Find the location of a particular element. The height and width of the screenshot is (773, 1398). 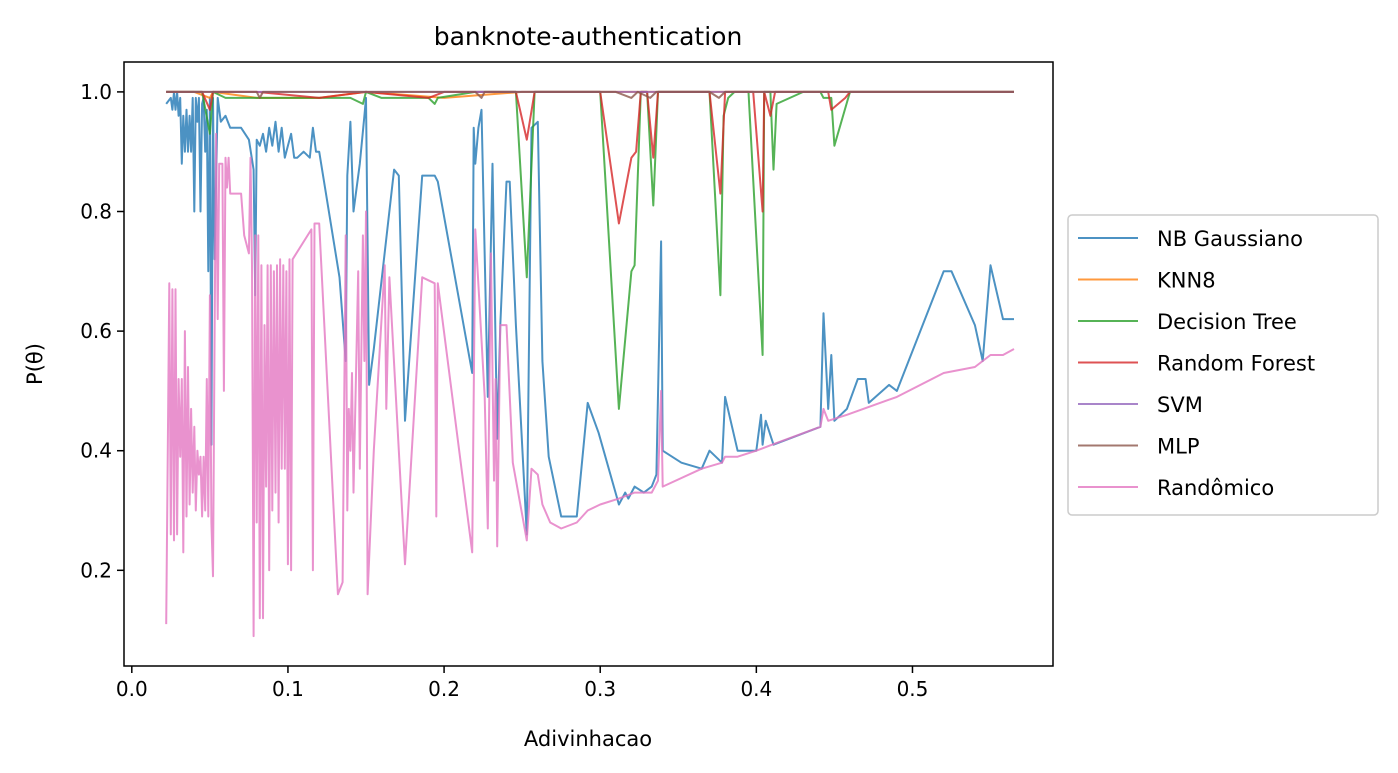

legend-box is located at coordinates (1223, 365).